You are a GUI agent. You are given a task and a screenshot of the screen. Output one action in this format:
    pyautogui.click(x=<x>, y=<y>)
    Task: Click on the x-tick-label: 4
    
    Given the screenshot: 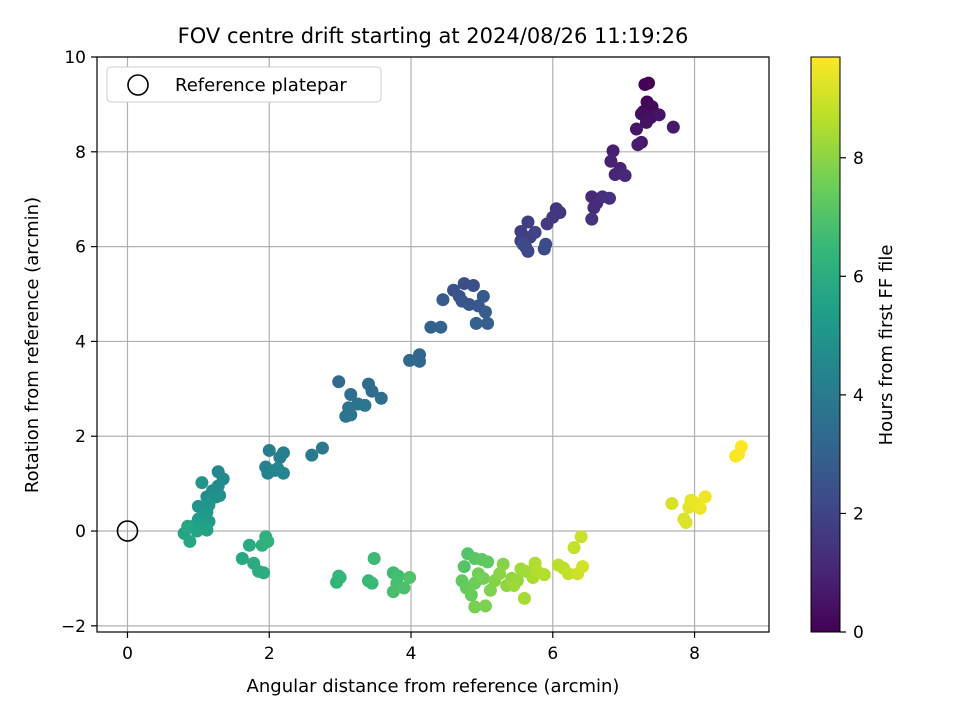 What is the action you would take?
    pyautogui.click(x=411, y=654)
    